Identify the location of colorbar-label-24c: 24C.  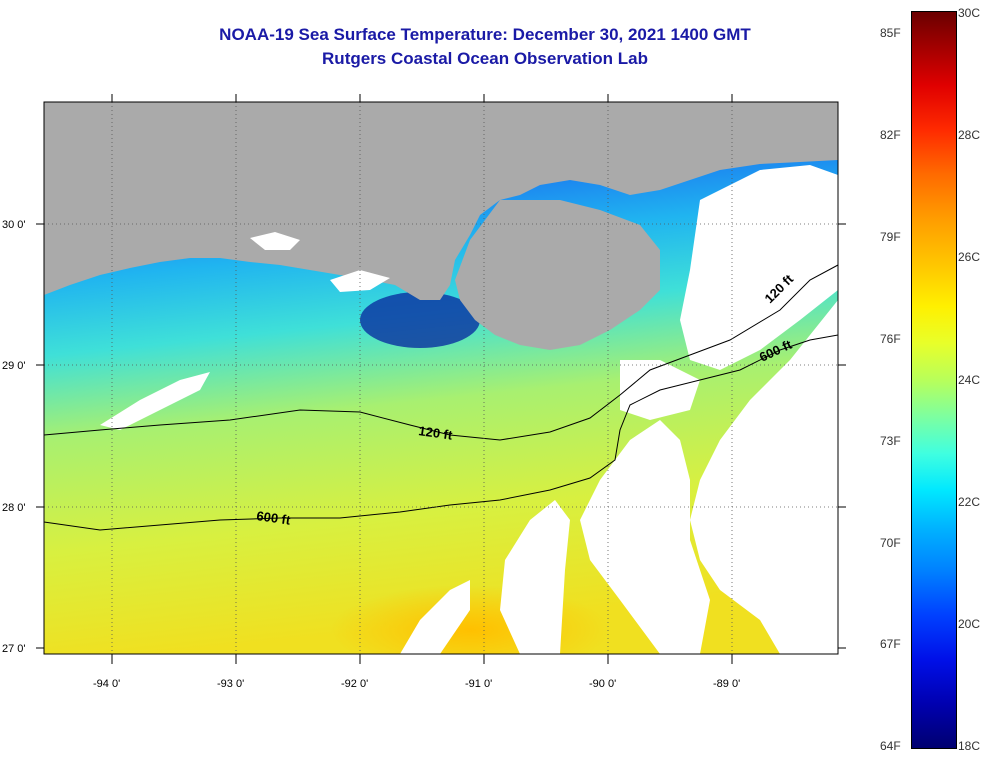
(969, 380).